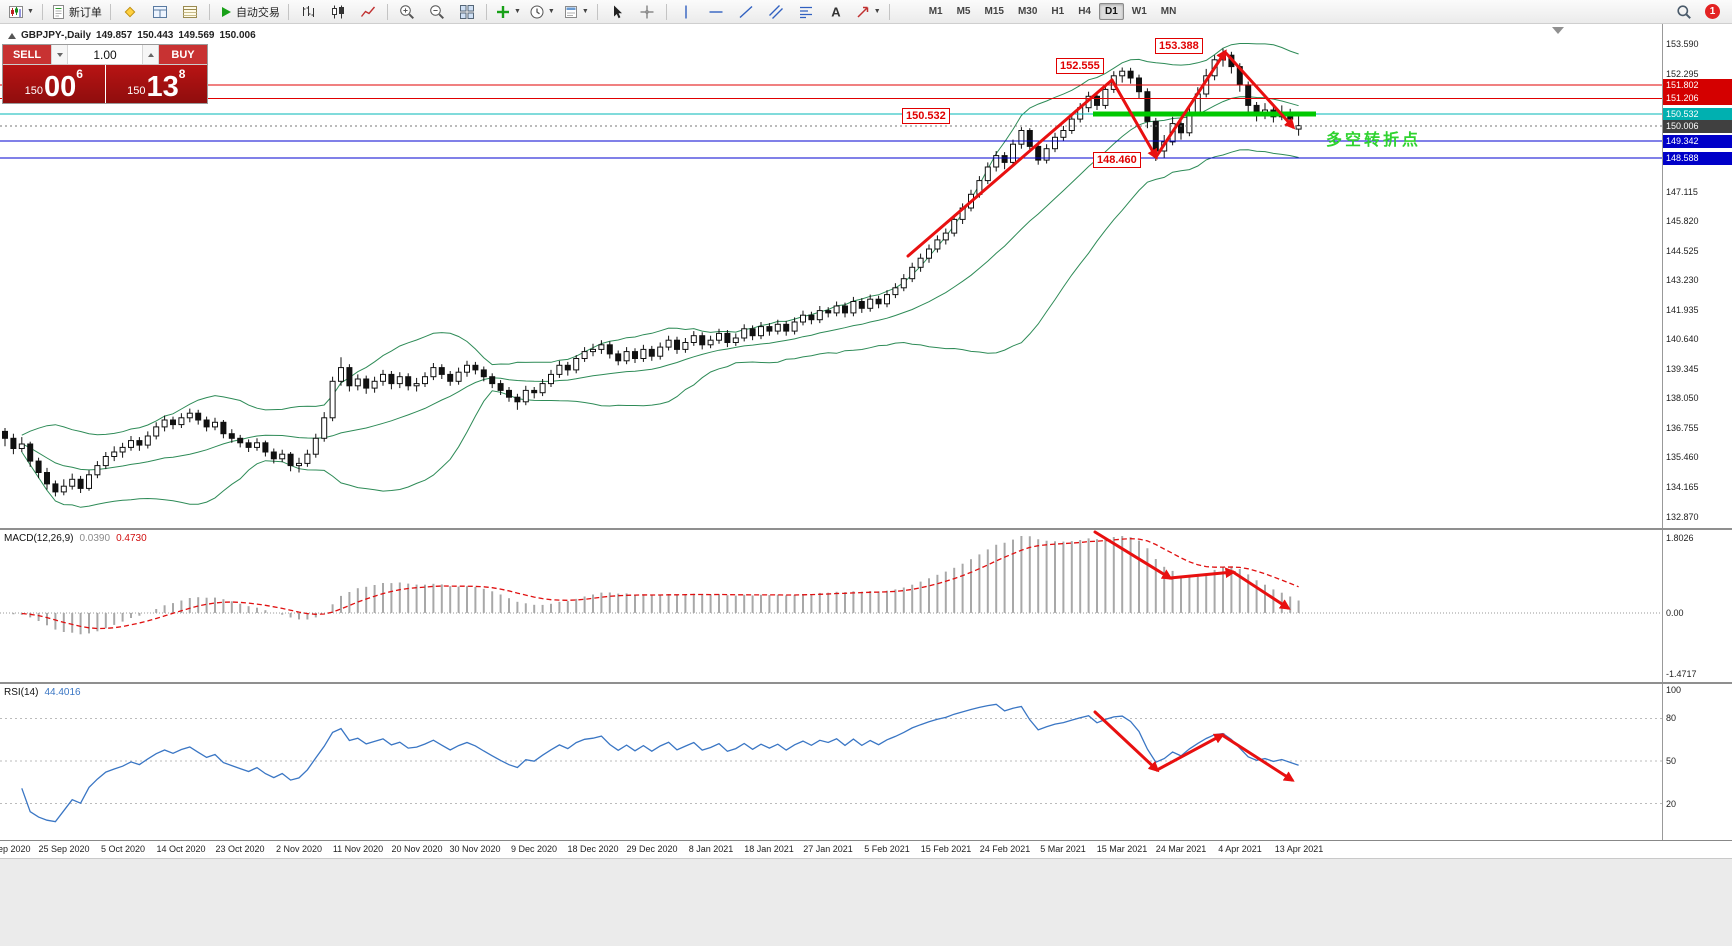 Image resolution: width=1732 pixels, height=946 pixels. What do you see at coordinates (1697, 141) in the screenshot?
I see `price-tag: 149.342` at bounding box center [1697, 141].